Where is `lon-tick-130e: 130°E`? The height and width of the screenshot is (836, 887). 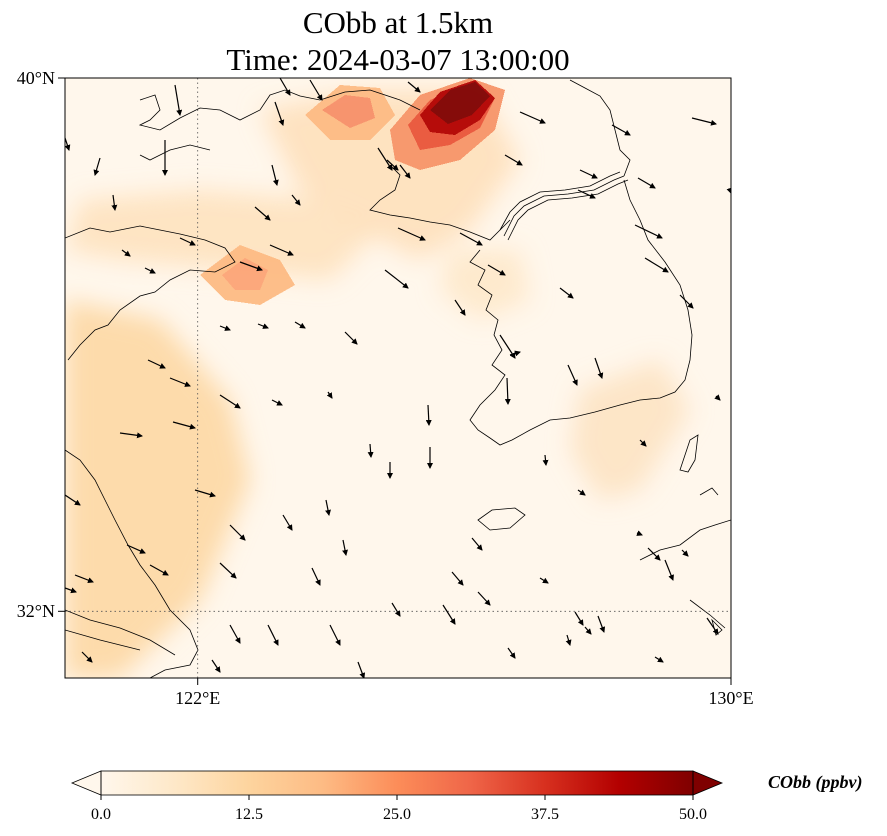 lon-tick-130e: 130°E is located at coordinates (730, 698).